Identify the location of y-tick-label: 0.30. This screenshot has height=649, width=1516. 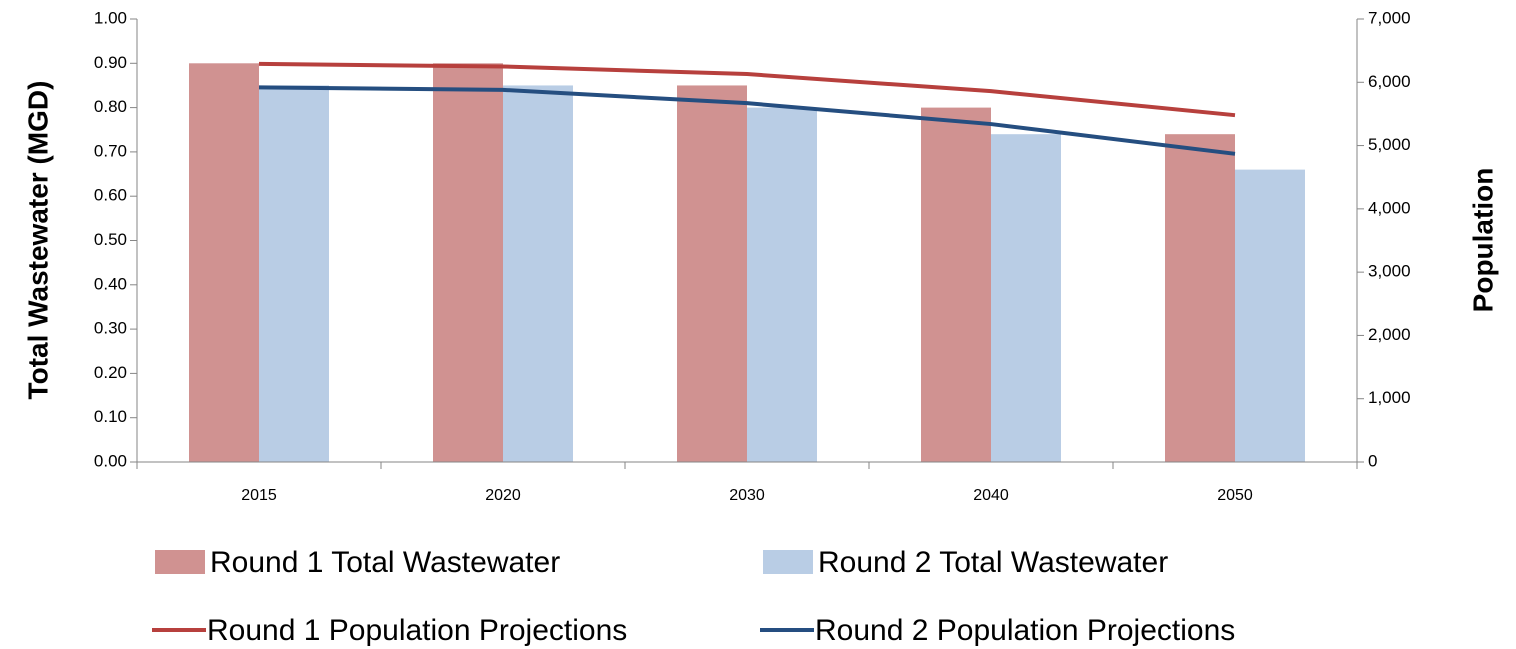
(110, 328).